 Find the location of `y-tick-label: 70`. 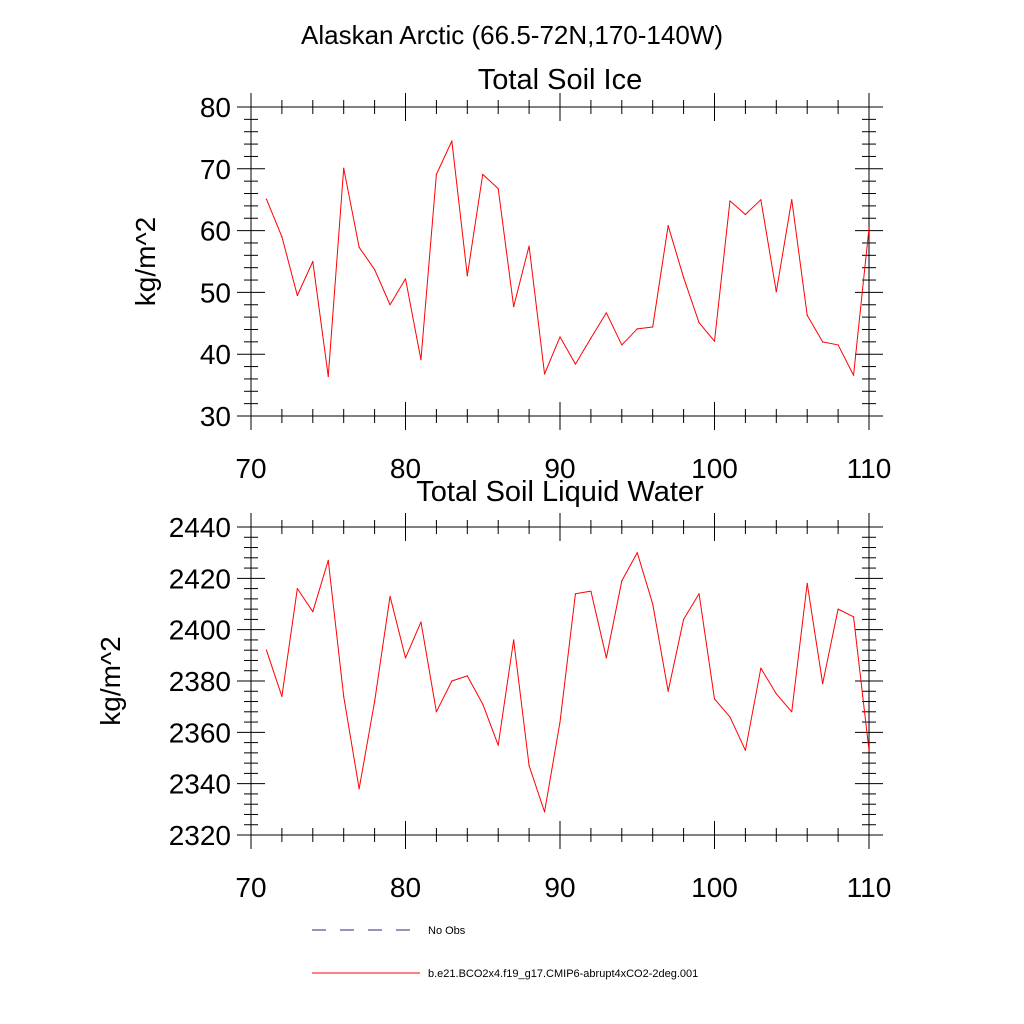

y-tick-label: 70 is located at coordinates (215, 169).